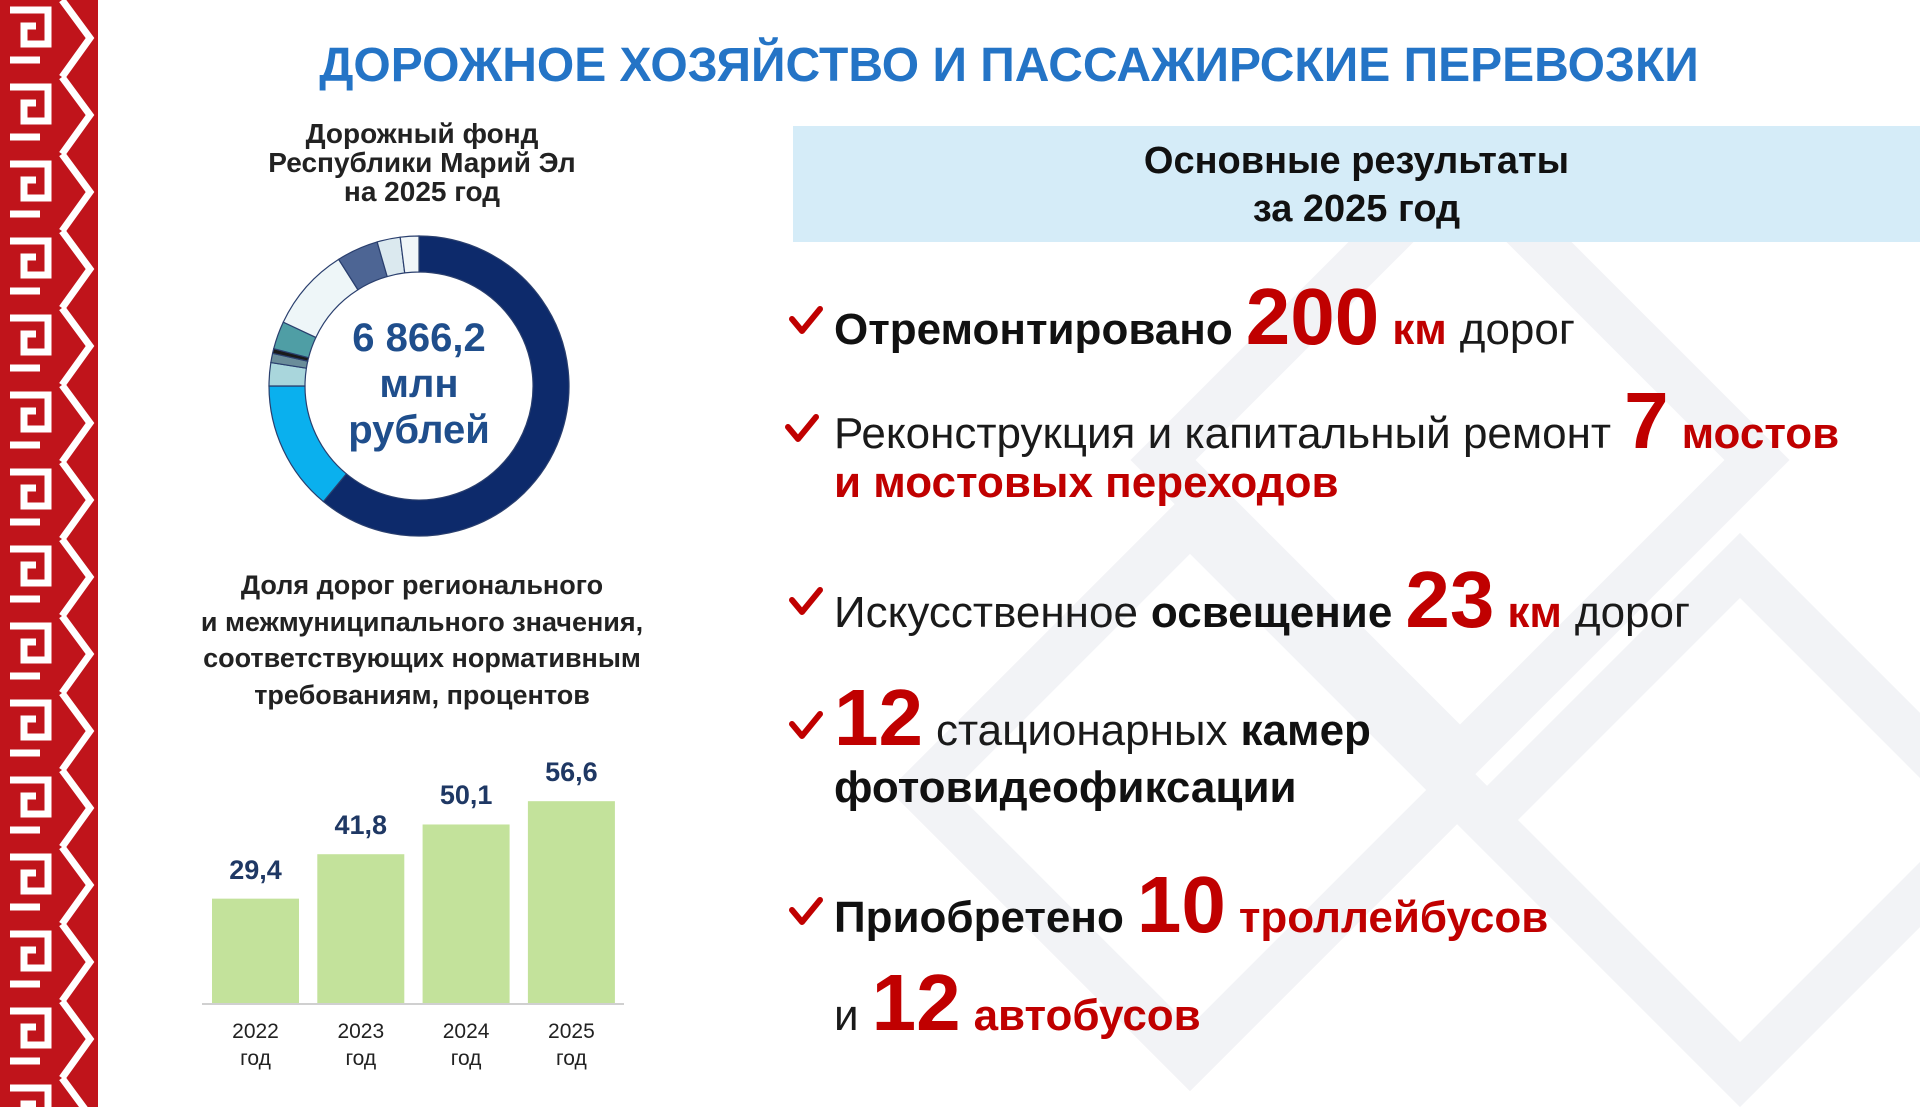  What do you see at coordinates (1271, 612) in the screenshot?
I see `result-text: освещение` at bounding box center [1271, 612].